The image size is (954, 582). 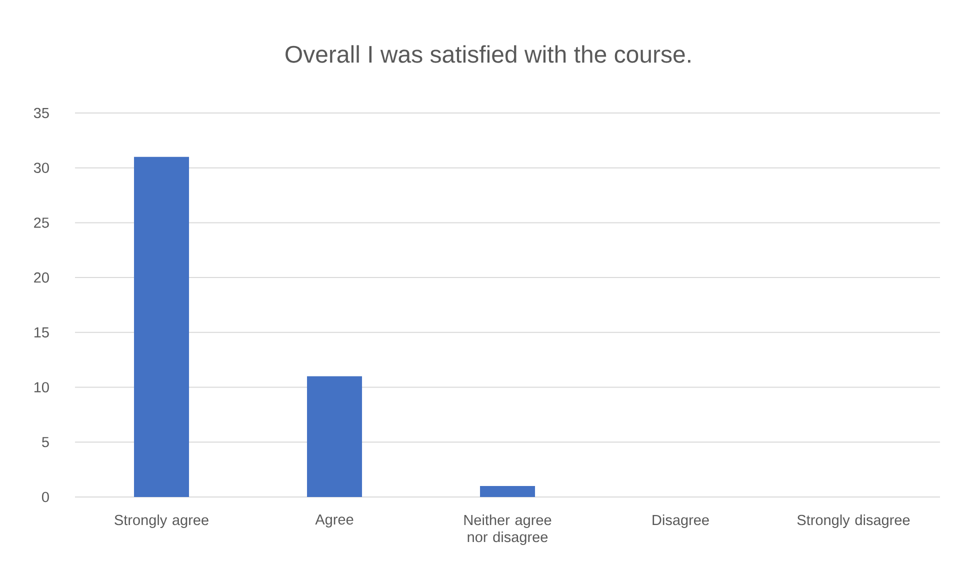 I want to click on x-tick-label: Strongly agree, so click(x=161, y=521).